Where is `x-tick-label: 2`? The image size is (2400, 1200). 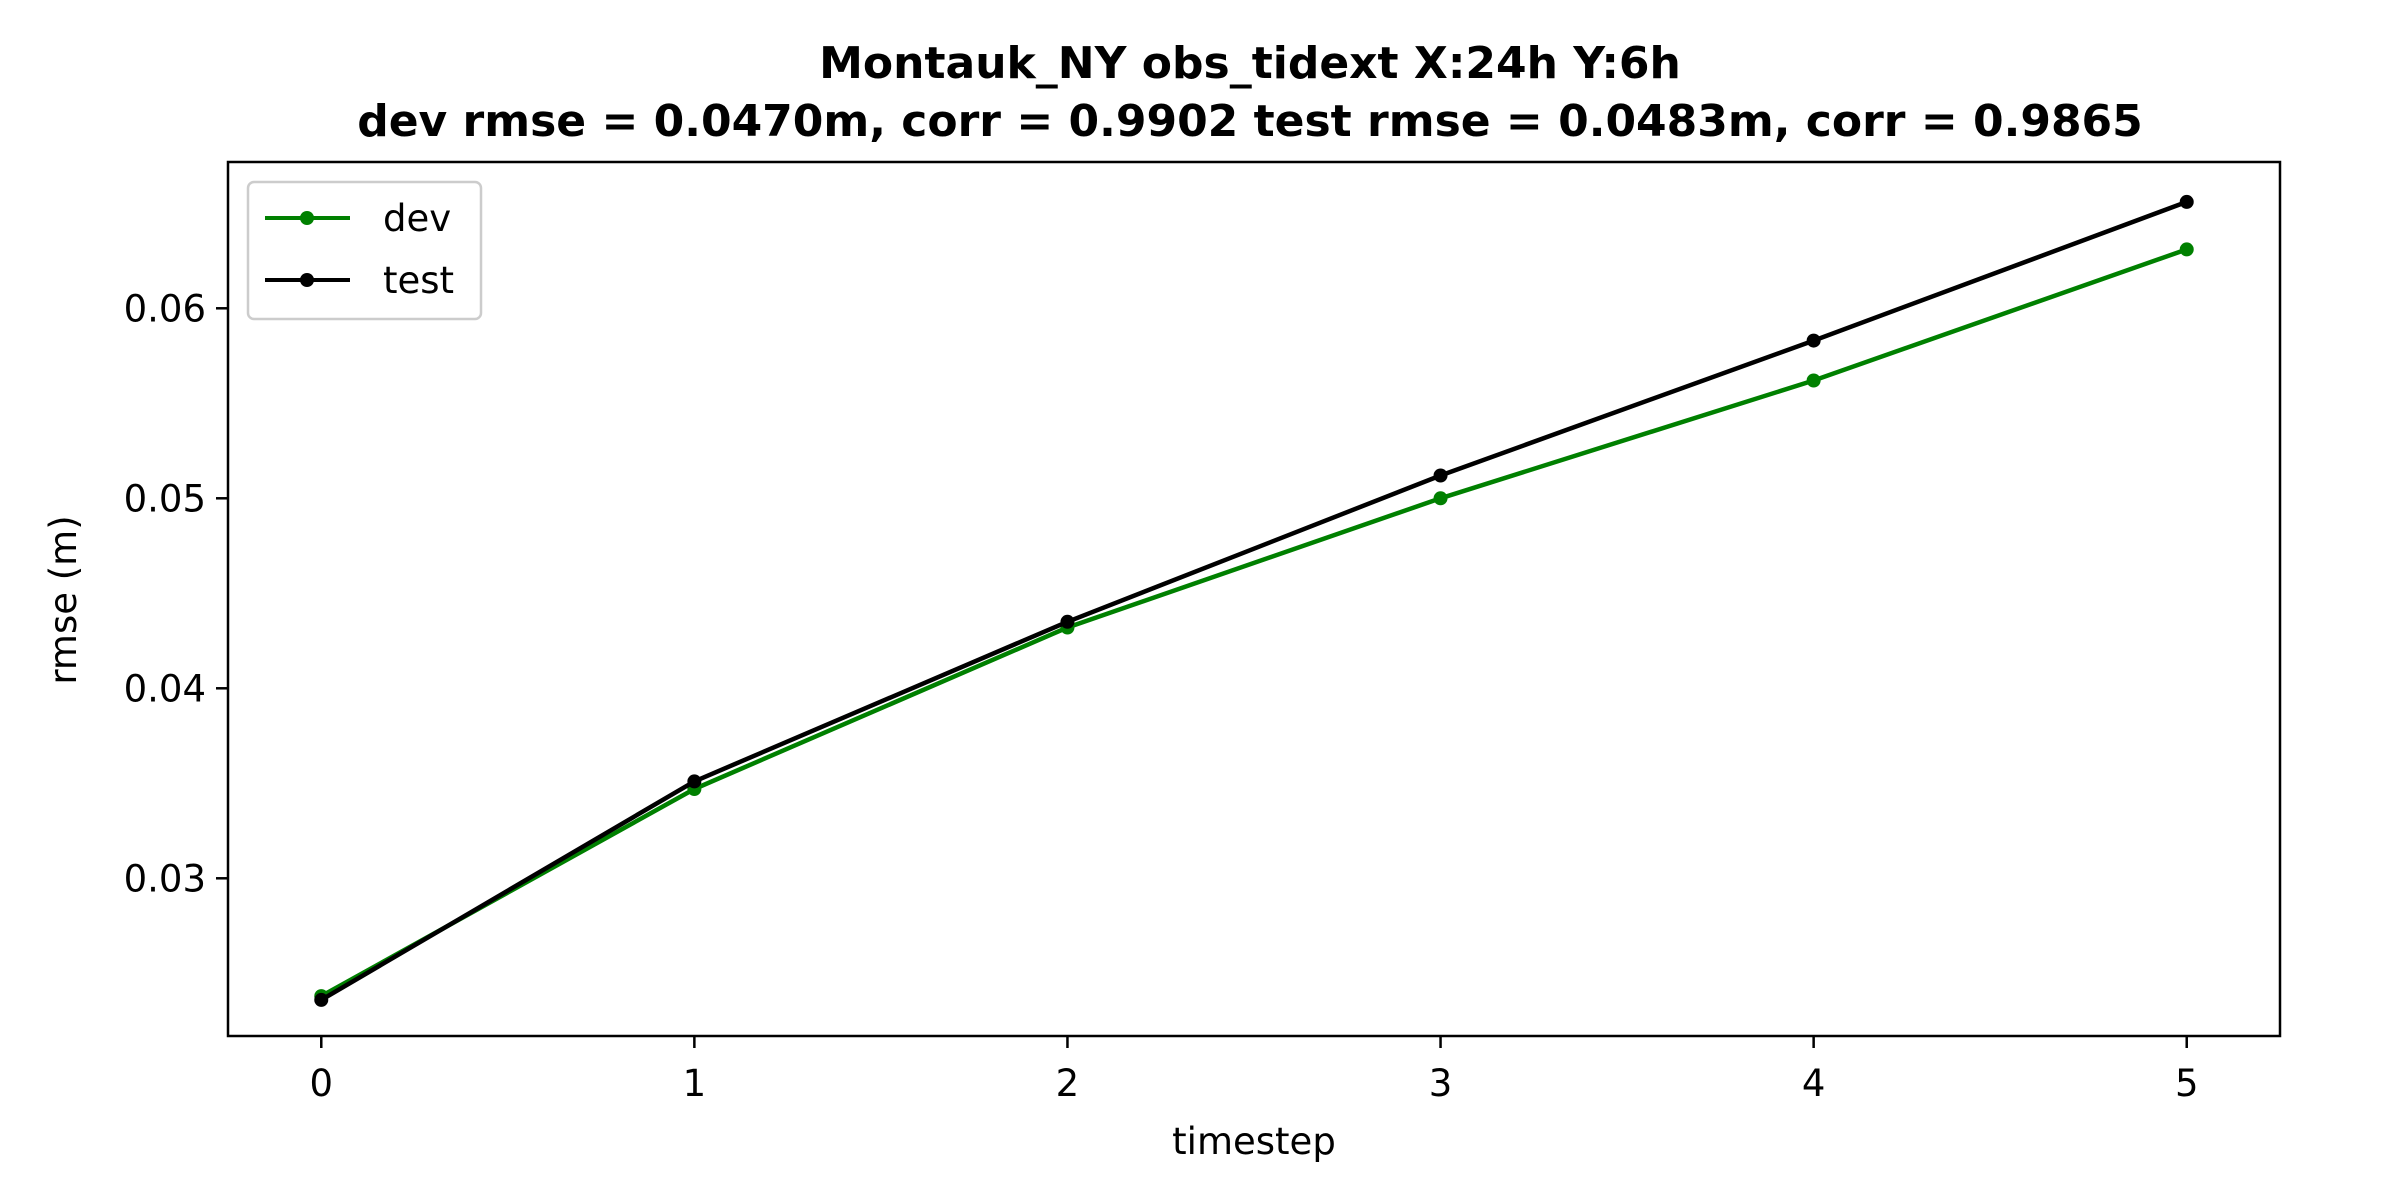
x-tick-label: 2 is located at coordinates (1068, 1083).